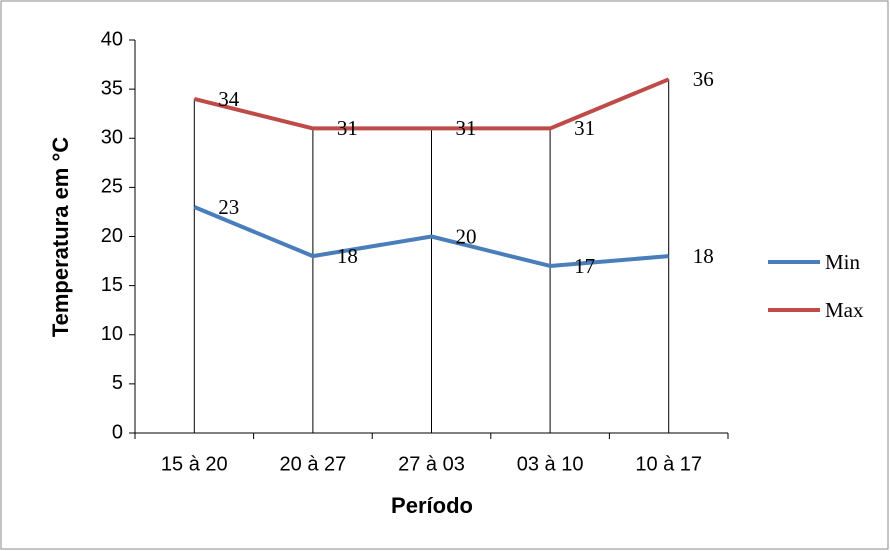 The height and width of the screenshot is (551, 890). I want to click on y-tick-label: 10, so click(112, 334).